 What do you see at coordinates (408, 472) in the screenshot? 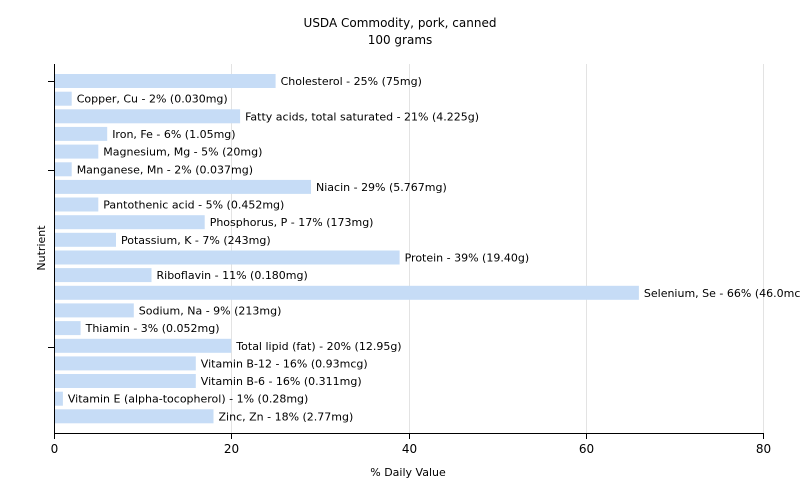
I see `x-axis-title: % Daily Value` at bounding box center [408, 472].